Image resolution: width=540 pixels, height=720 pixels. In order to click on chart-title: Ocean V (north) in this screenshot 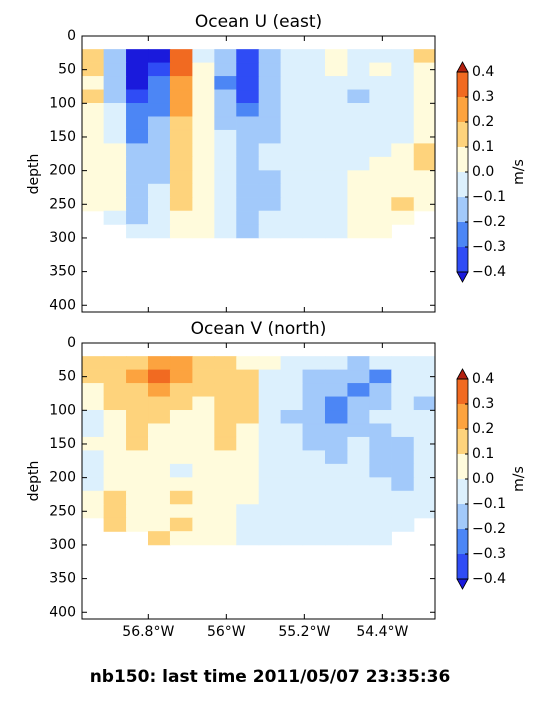, I will do `click(259, 329)`.